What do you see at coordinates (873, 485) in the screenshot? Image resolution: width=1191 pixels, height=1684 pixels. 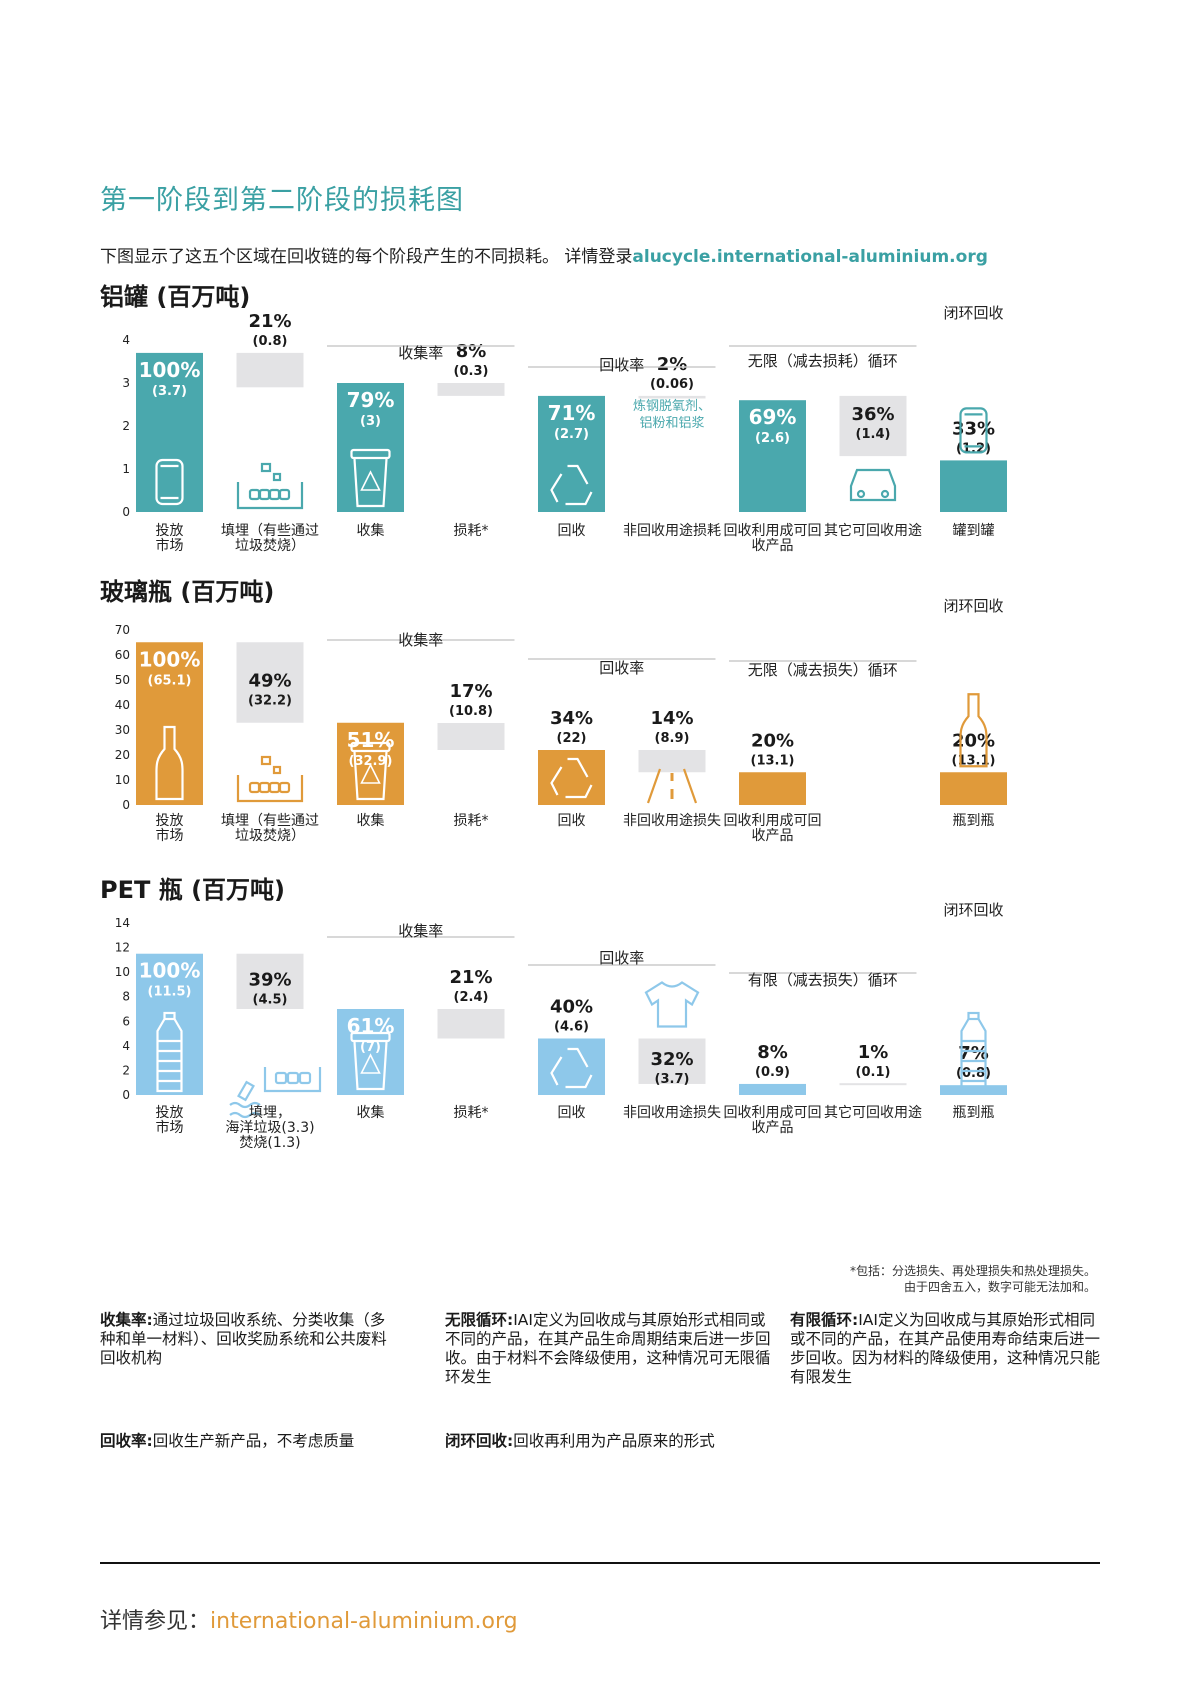 I see `car-icon` at bounding box center [873, 485].